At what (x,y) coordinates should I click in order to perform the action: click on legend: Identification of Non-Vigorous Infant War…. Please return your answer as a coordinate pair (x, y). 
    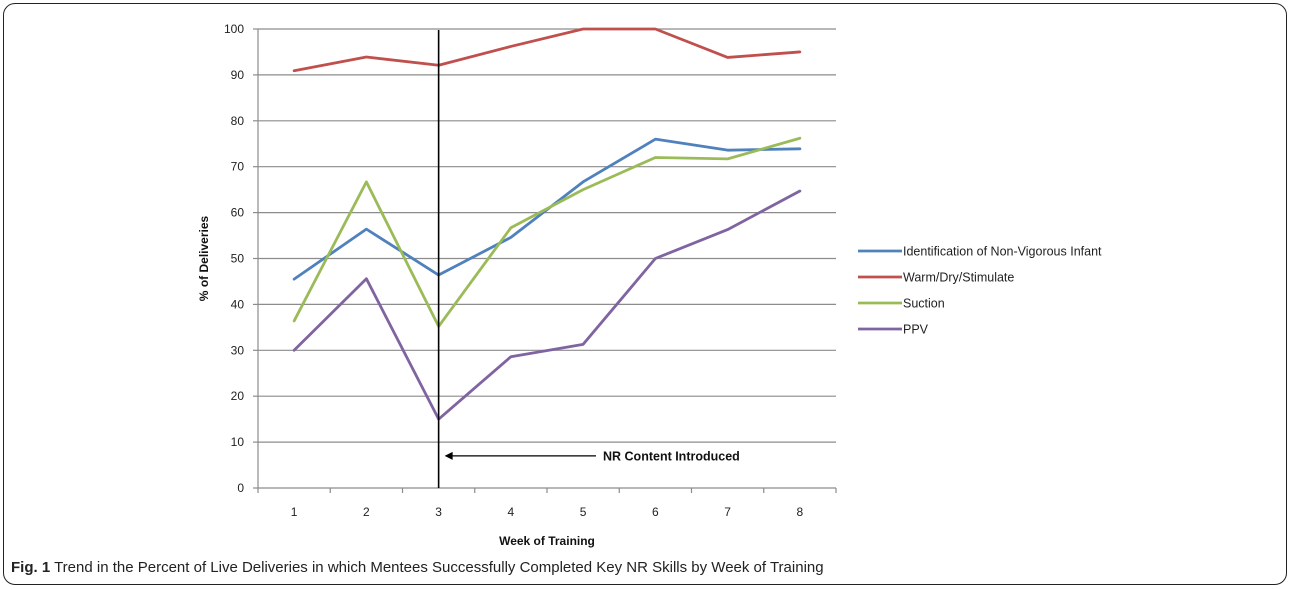
    Looking at the image, I should click on (980, 291).